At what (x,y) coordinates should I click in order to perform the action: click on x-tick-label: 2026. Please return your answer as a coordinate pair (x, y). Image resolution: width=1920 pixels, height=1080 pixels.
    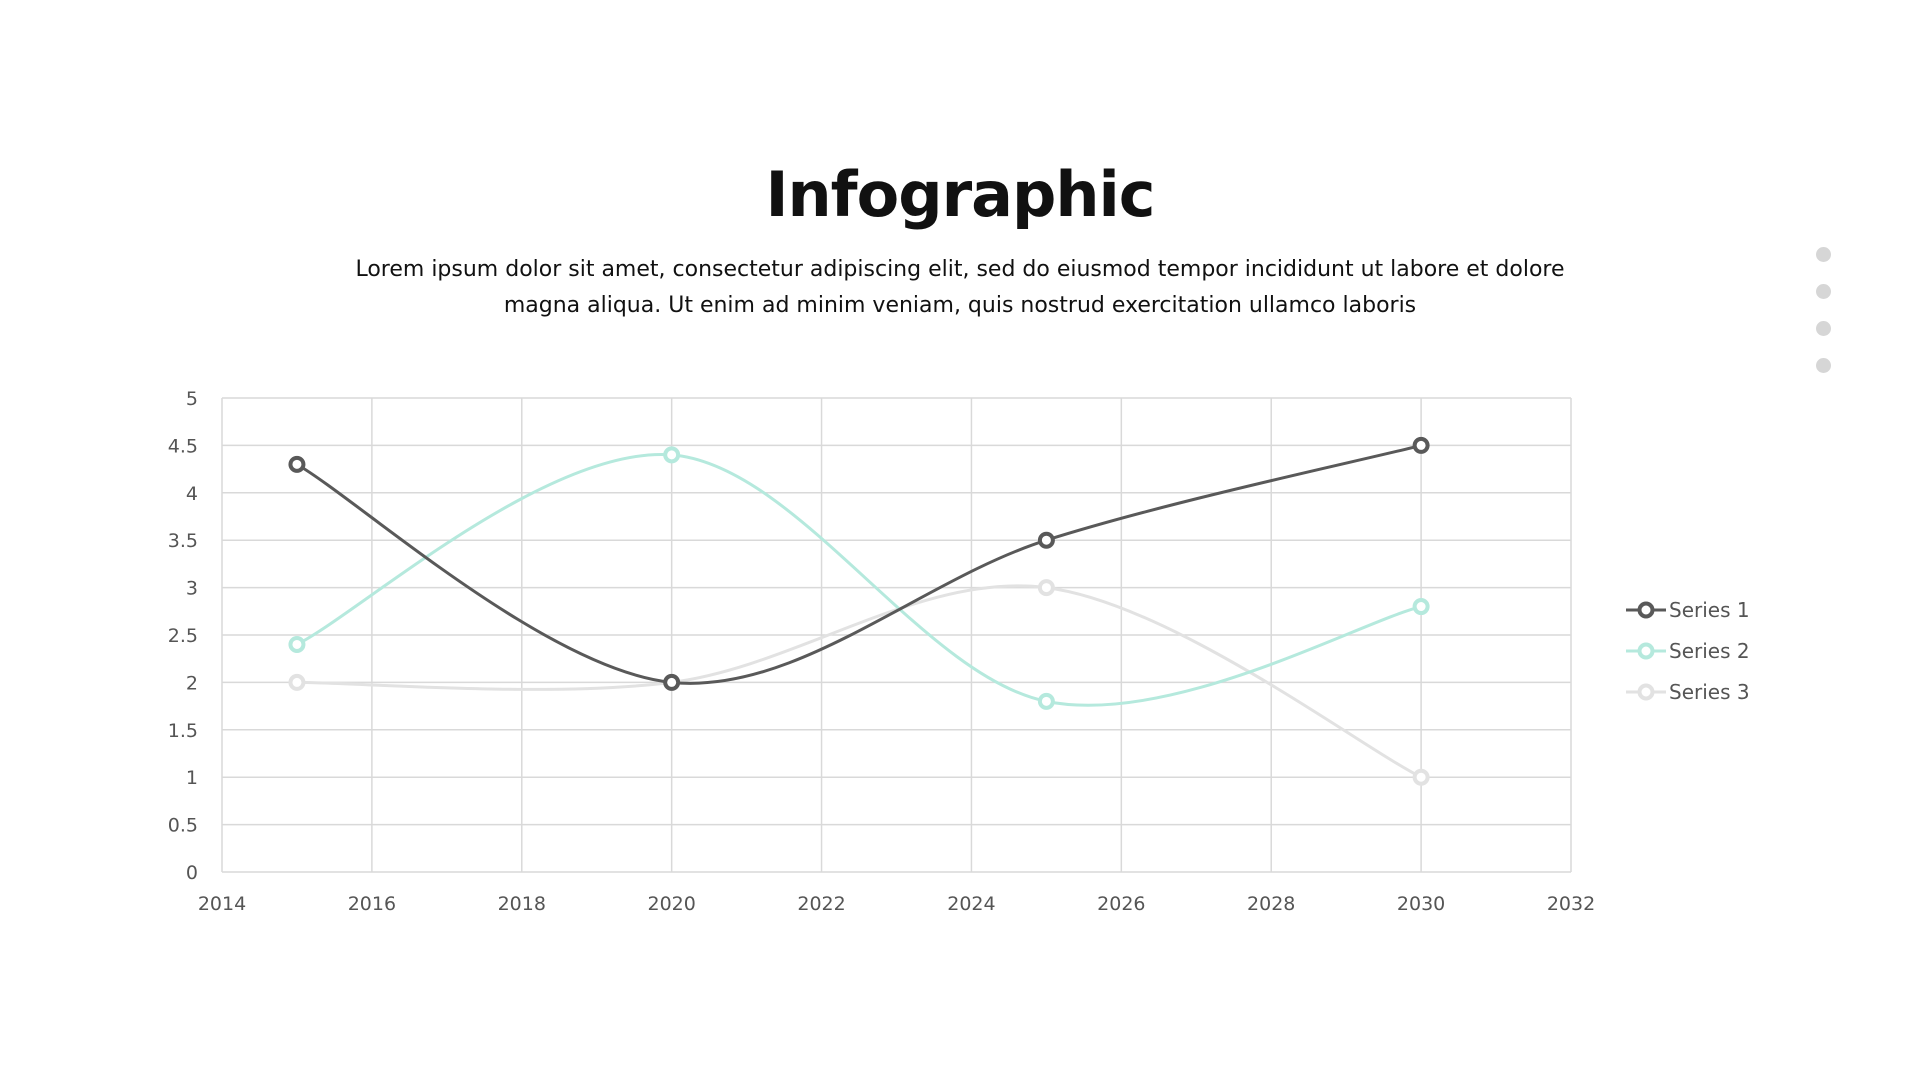
    Looking at the image, I should click on (1121, 904).